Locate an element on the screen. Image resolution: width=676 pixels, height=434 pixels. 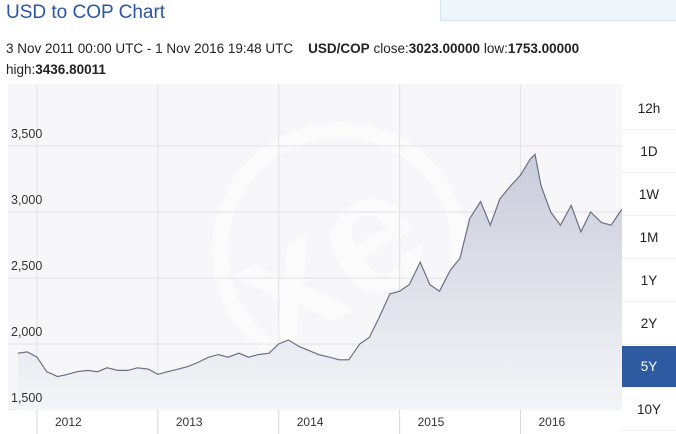
y-tick-label: 2,000 is located at coordinates (26, 332).